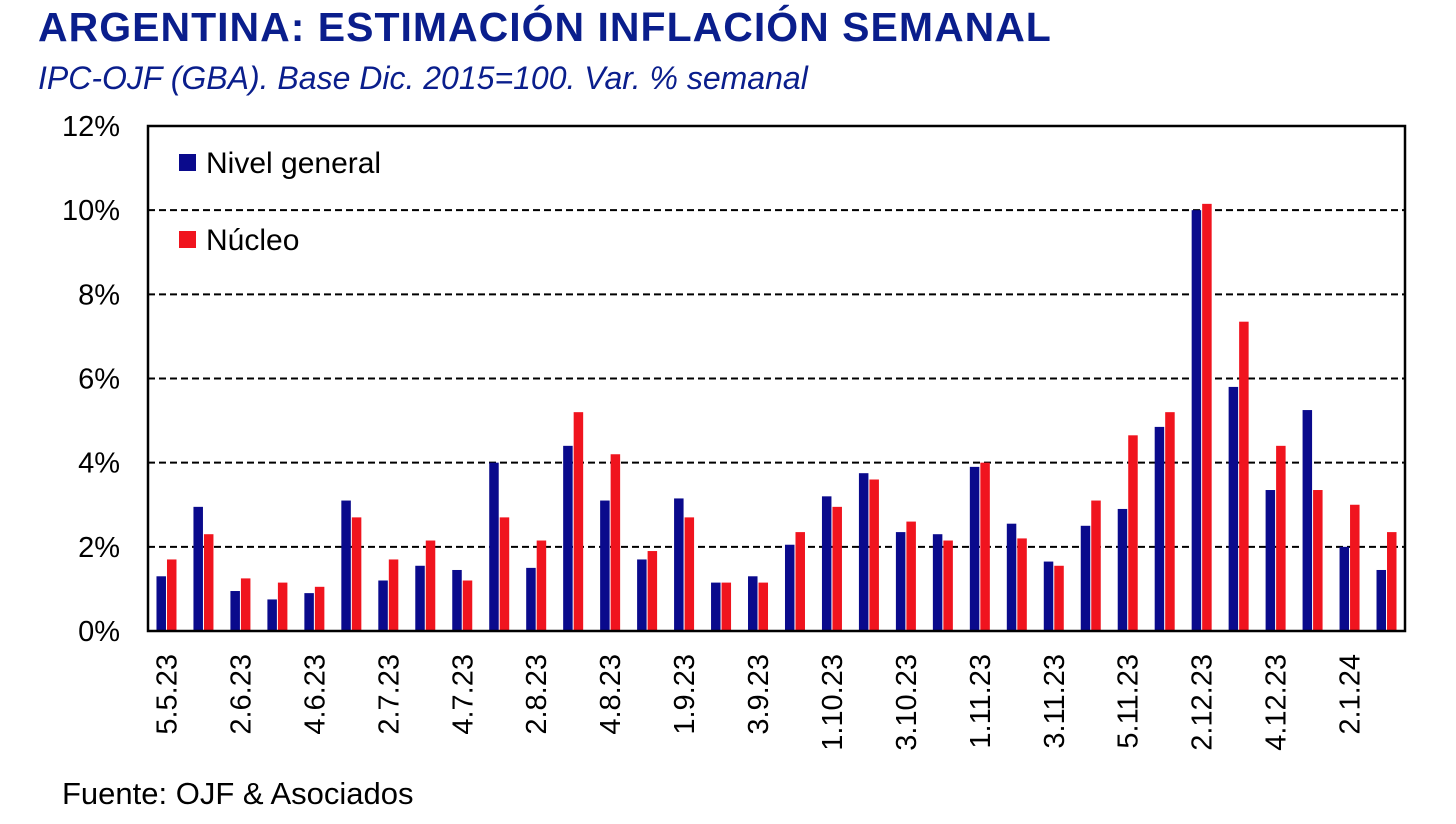  I want to click on x-tick-label: 1.9.23, so click(685, 694).